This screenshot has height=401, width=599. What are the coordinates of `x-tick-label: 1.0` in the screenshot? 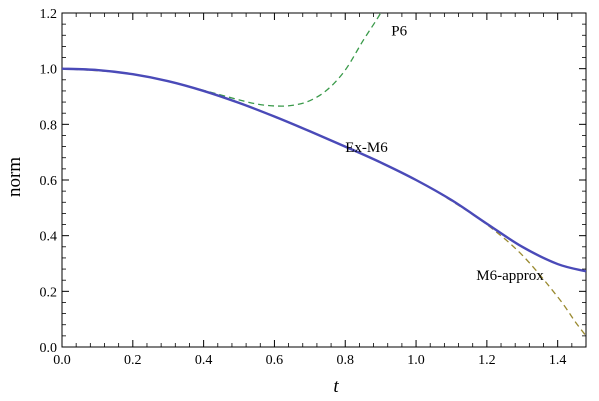 It's located at (416, 360).